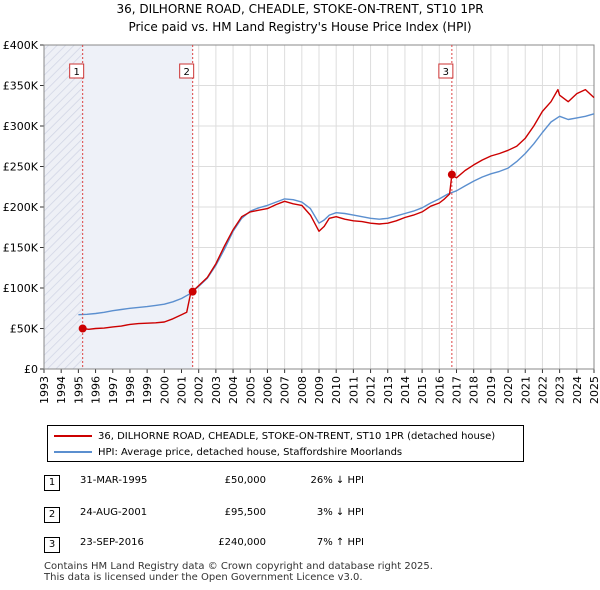 The image size is (600, 590). I want to click on sale-number-label: 3, so click(446, 72).